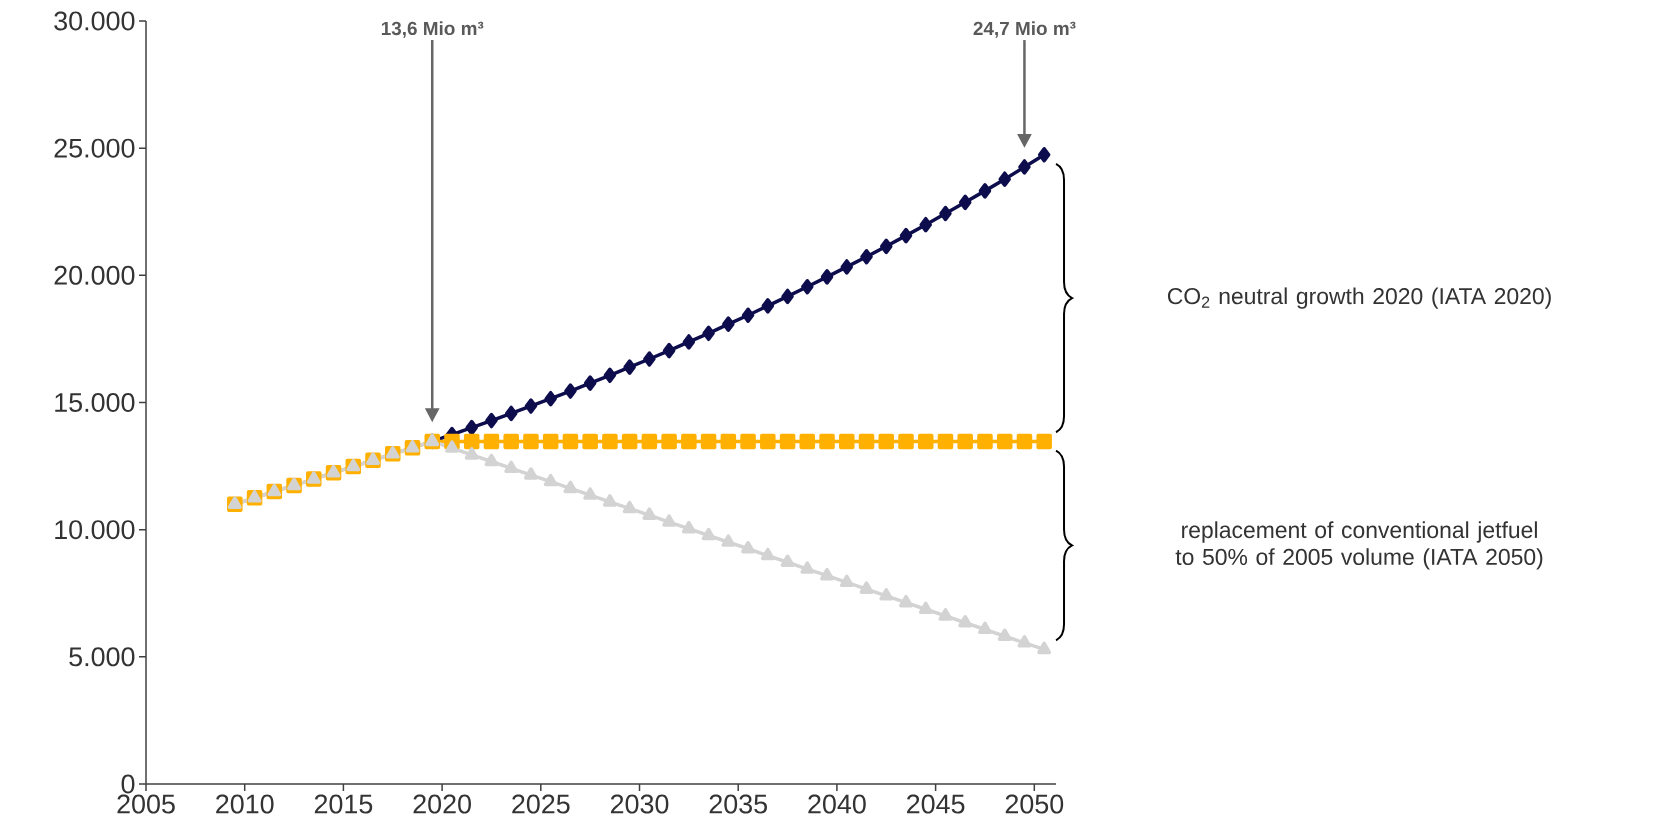  Describe the element at coordinates (639, 804) in the screenshot. I see `x-tick-label: 2030` at that location.